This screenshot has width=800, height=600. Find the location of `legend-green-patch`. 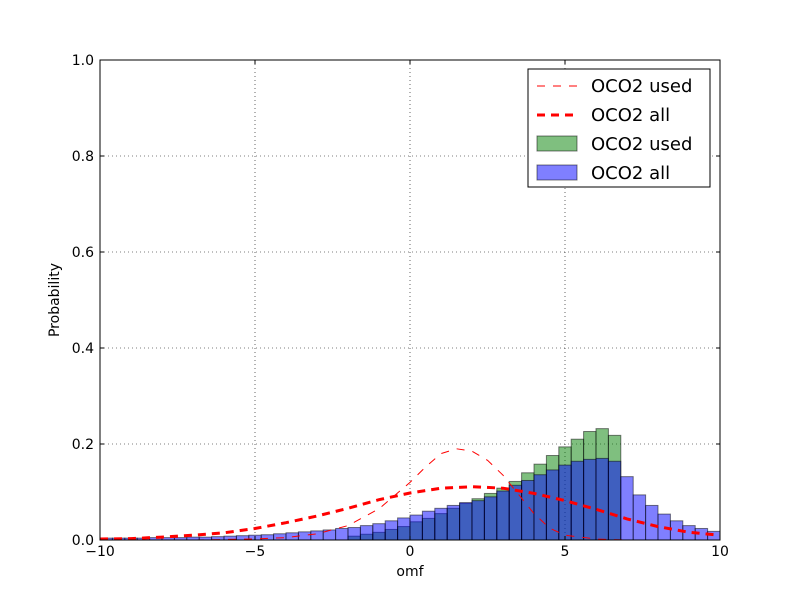

legend-green-patch is located at coordinates (557, 143).